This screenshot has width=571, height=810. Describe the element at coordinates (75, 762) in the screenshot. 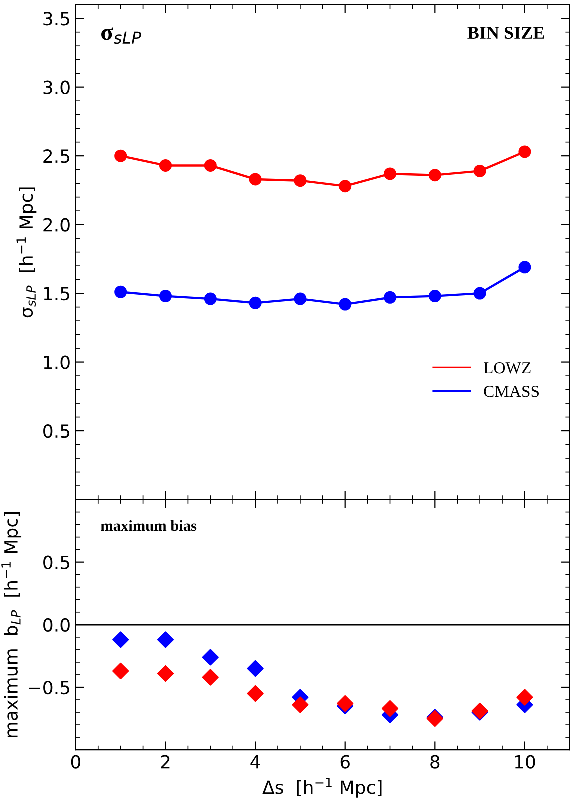

I see `x-tick-label: 0` at that location.